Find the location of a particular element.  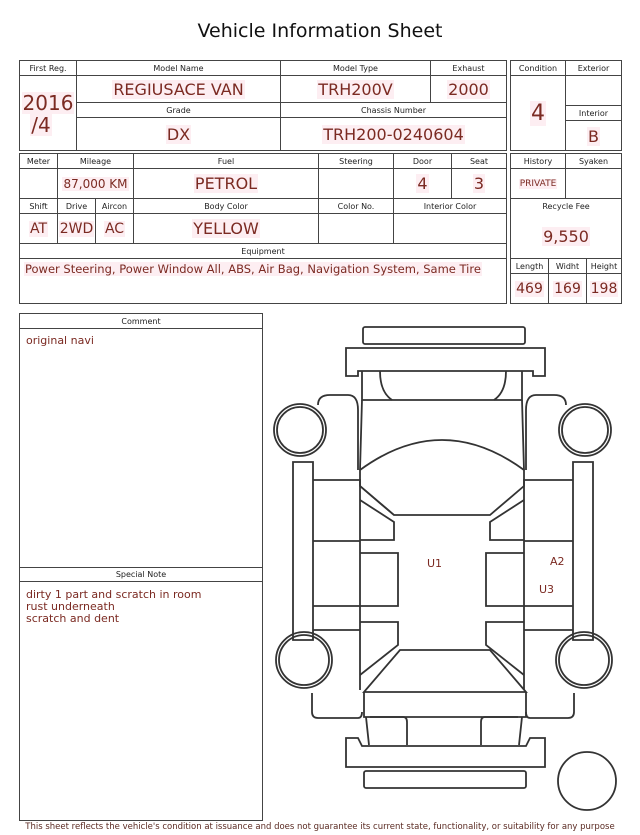

comment-label: Comment is located at coordinates (141, 321).